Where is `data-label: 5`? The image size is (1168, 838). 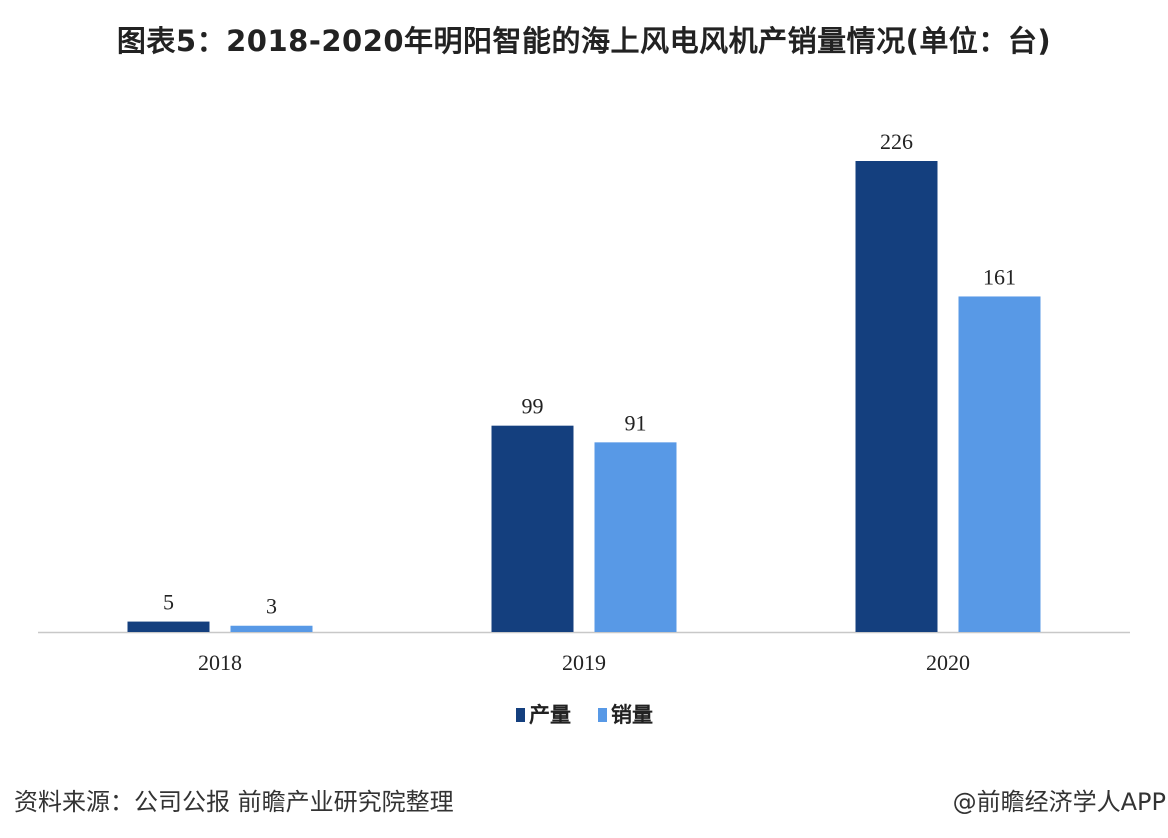 data-label: 5 is located at coordinates (168, 602).